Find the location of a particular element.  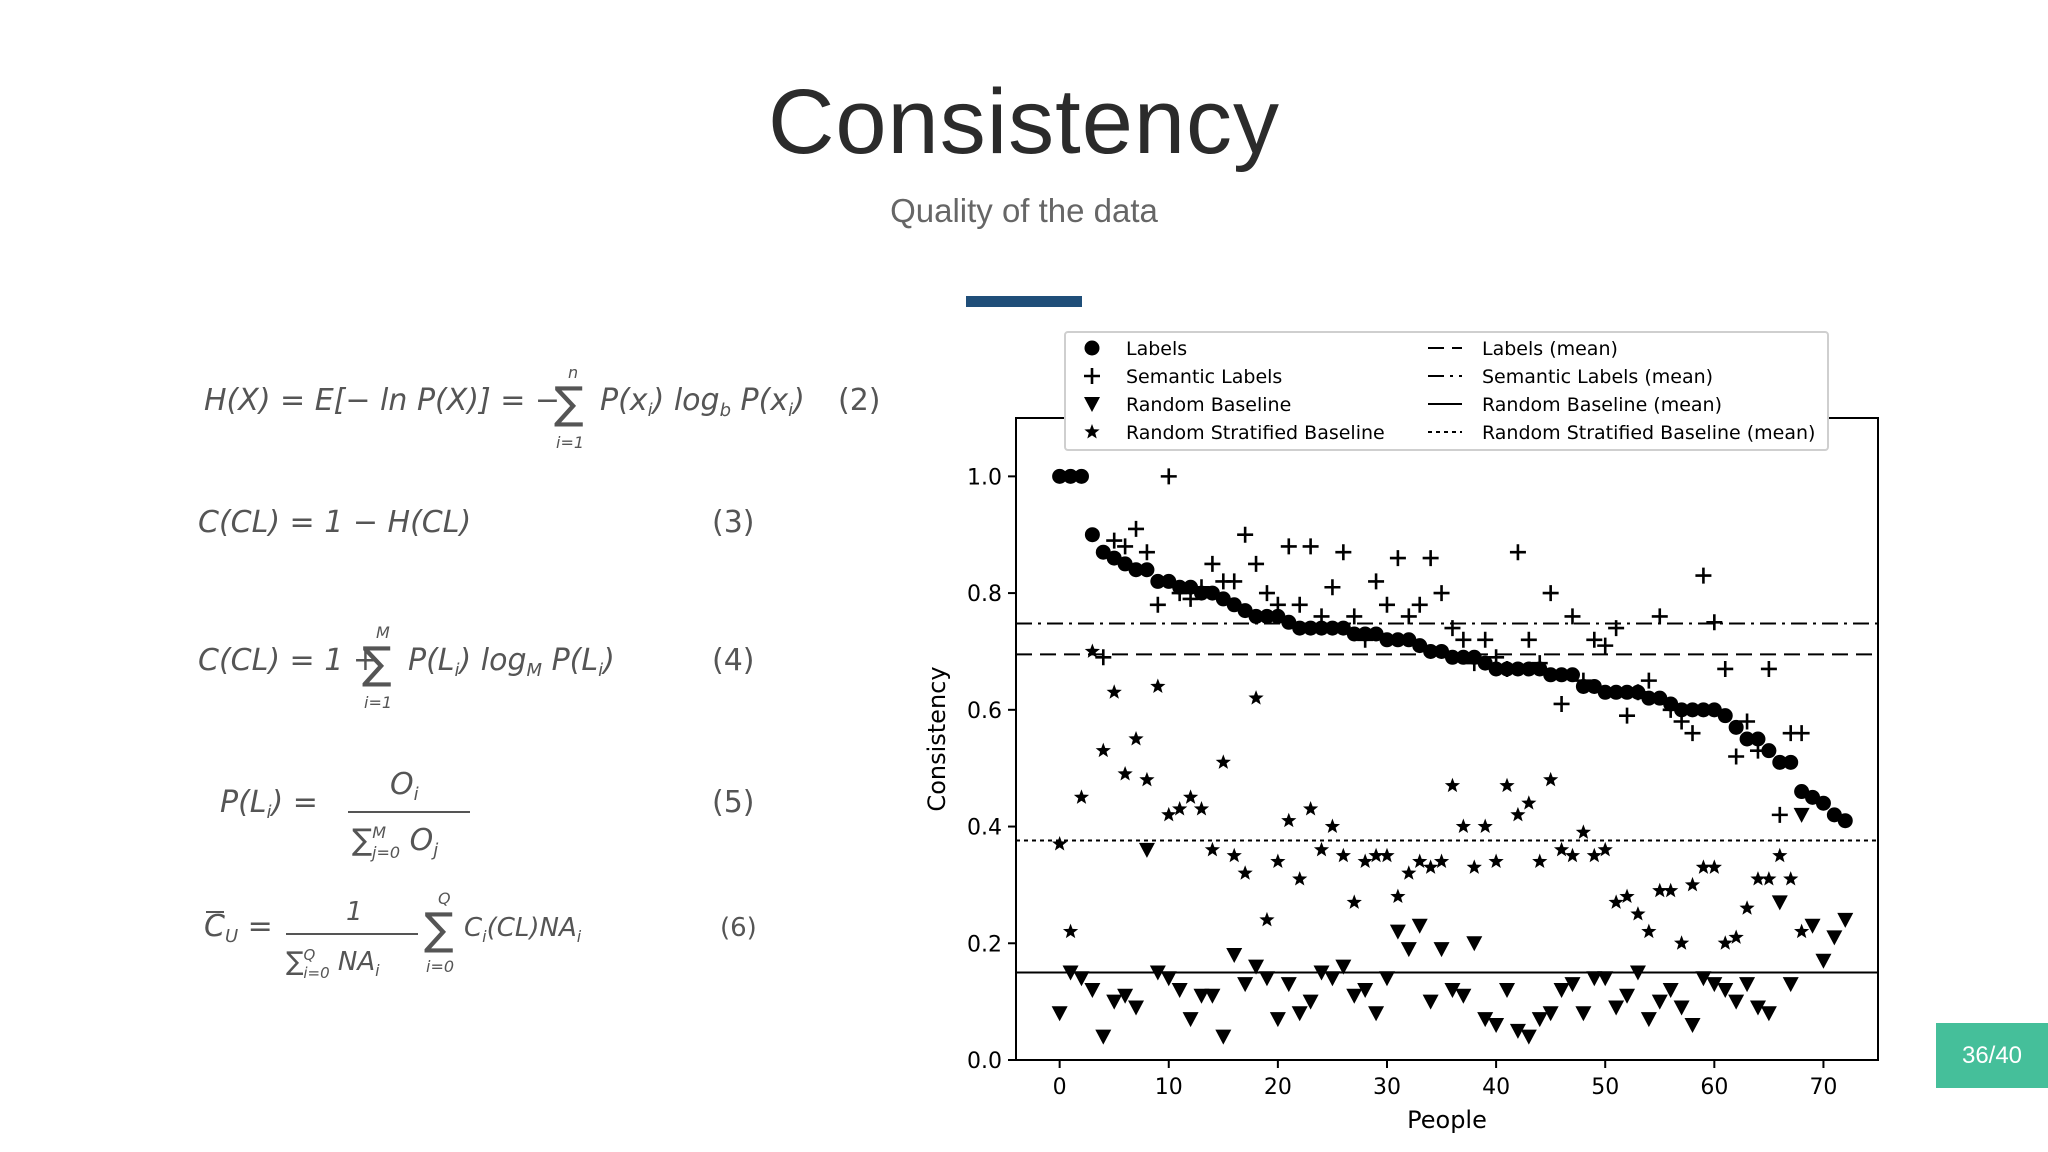

legend-marker-plus is located at coordinates (1092, 376).